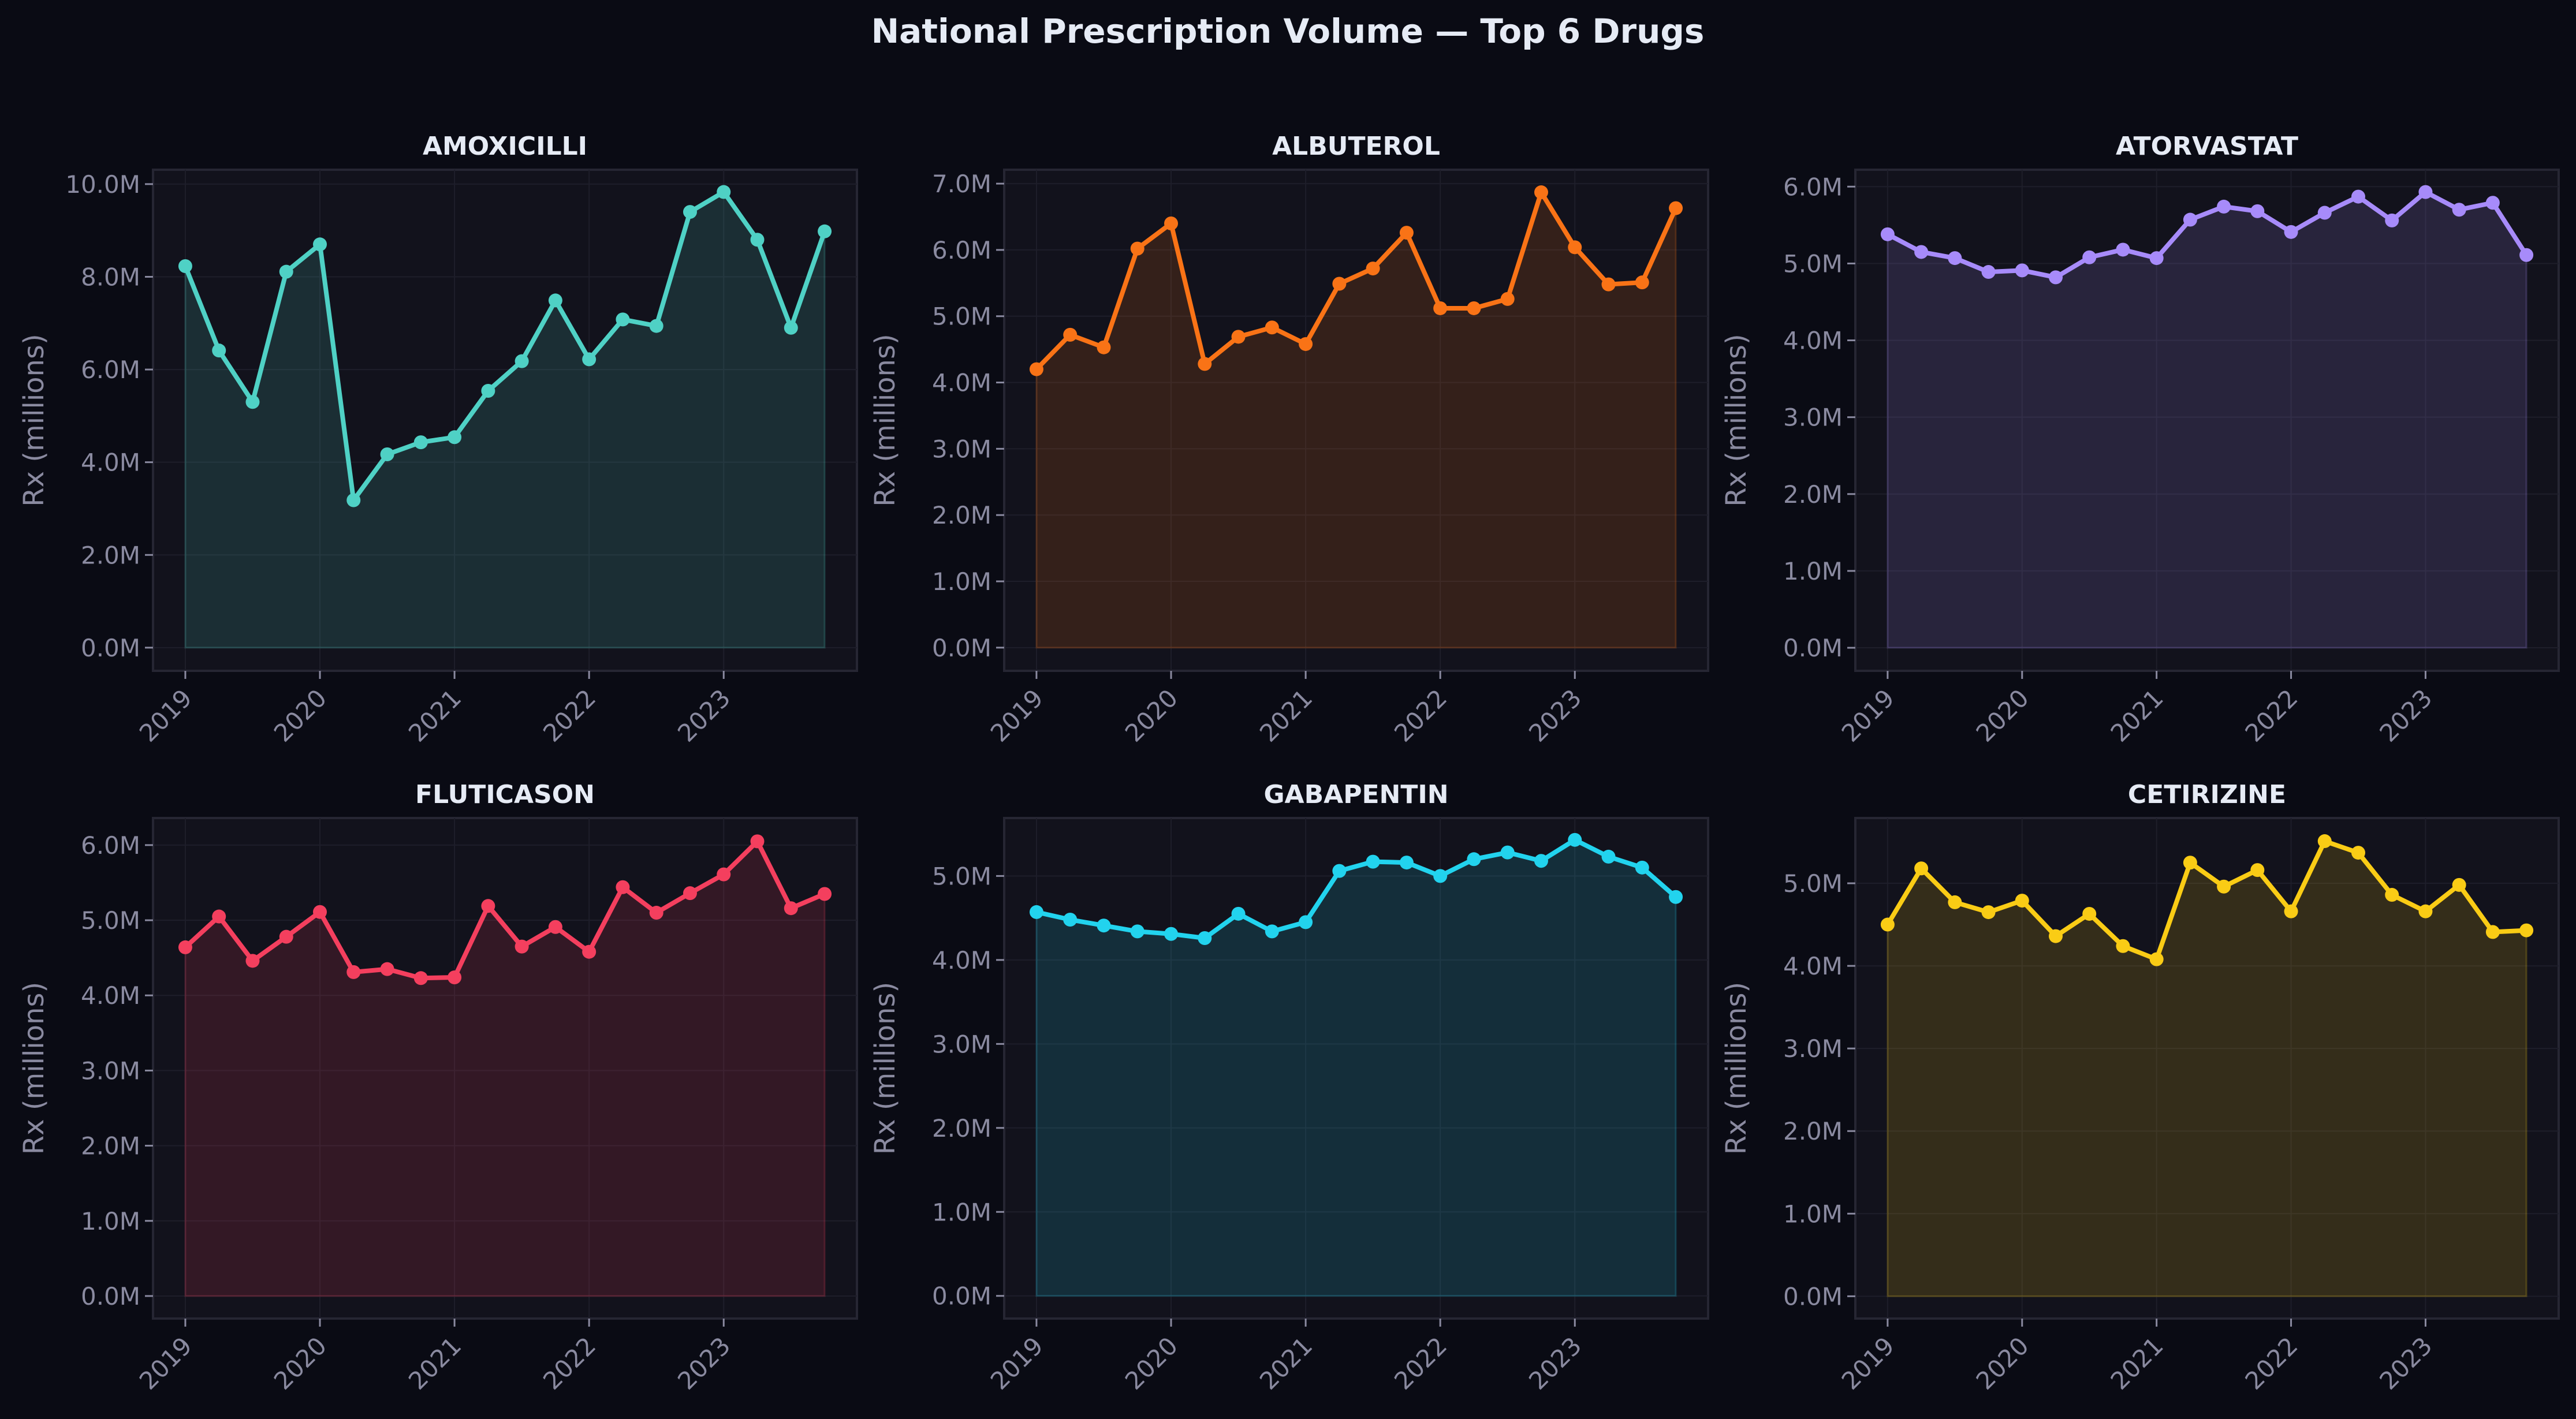 This screenshot has height=1419, width=2576. I want to click on y-tick-label: 6.0M, so click(110, 370).